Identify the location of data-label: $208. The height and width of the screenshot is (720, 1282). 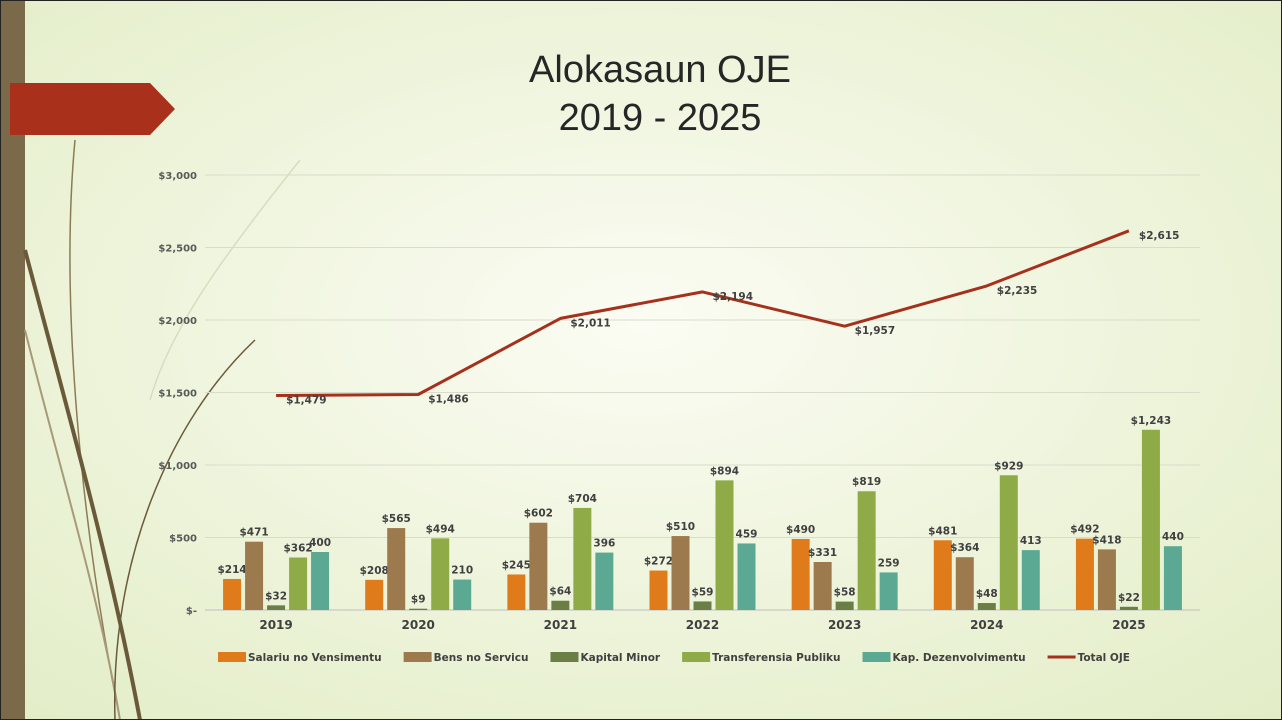
(374, 571).